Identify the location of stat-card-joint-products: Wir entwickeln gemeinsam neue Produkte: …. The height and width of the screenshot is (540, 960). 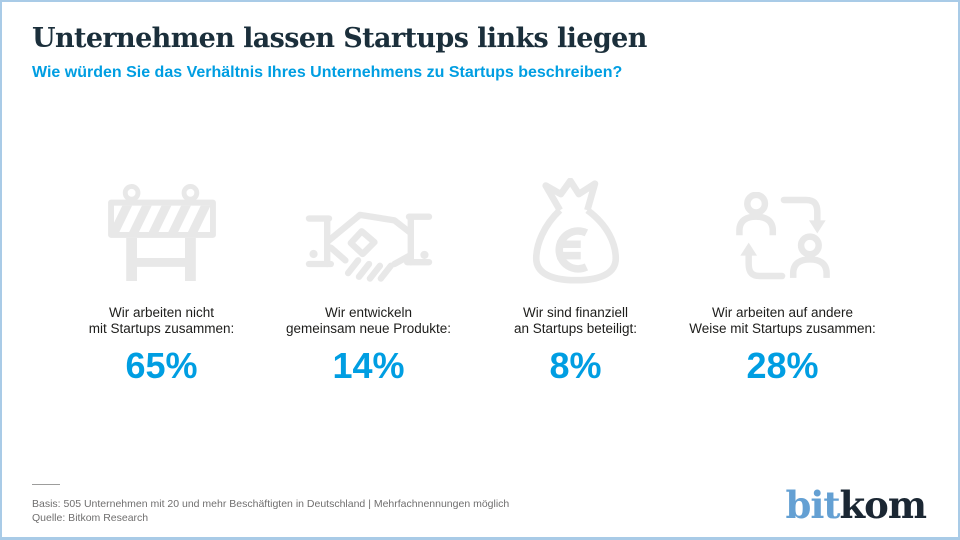
(368, 282).